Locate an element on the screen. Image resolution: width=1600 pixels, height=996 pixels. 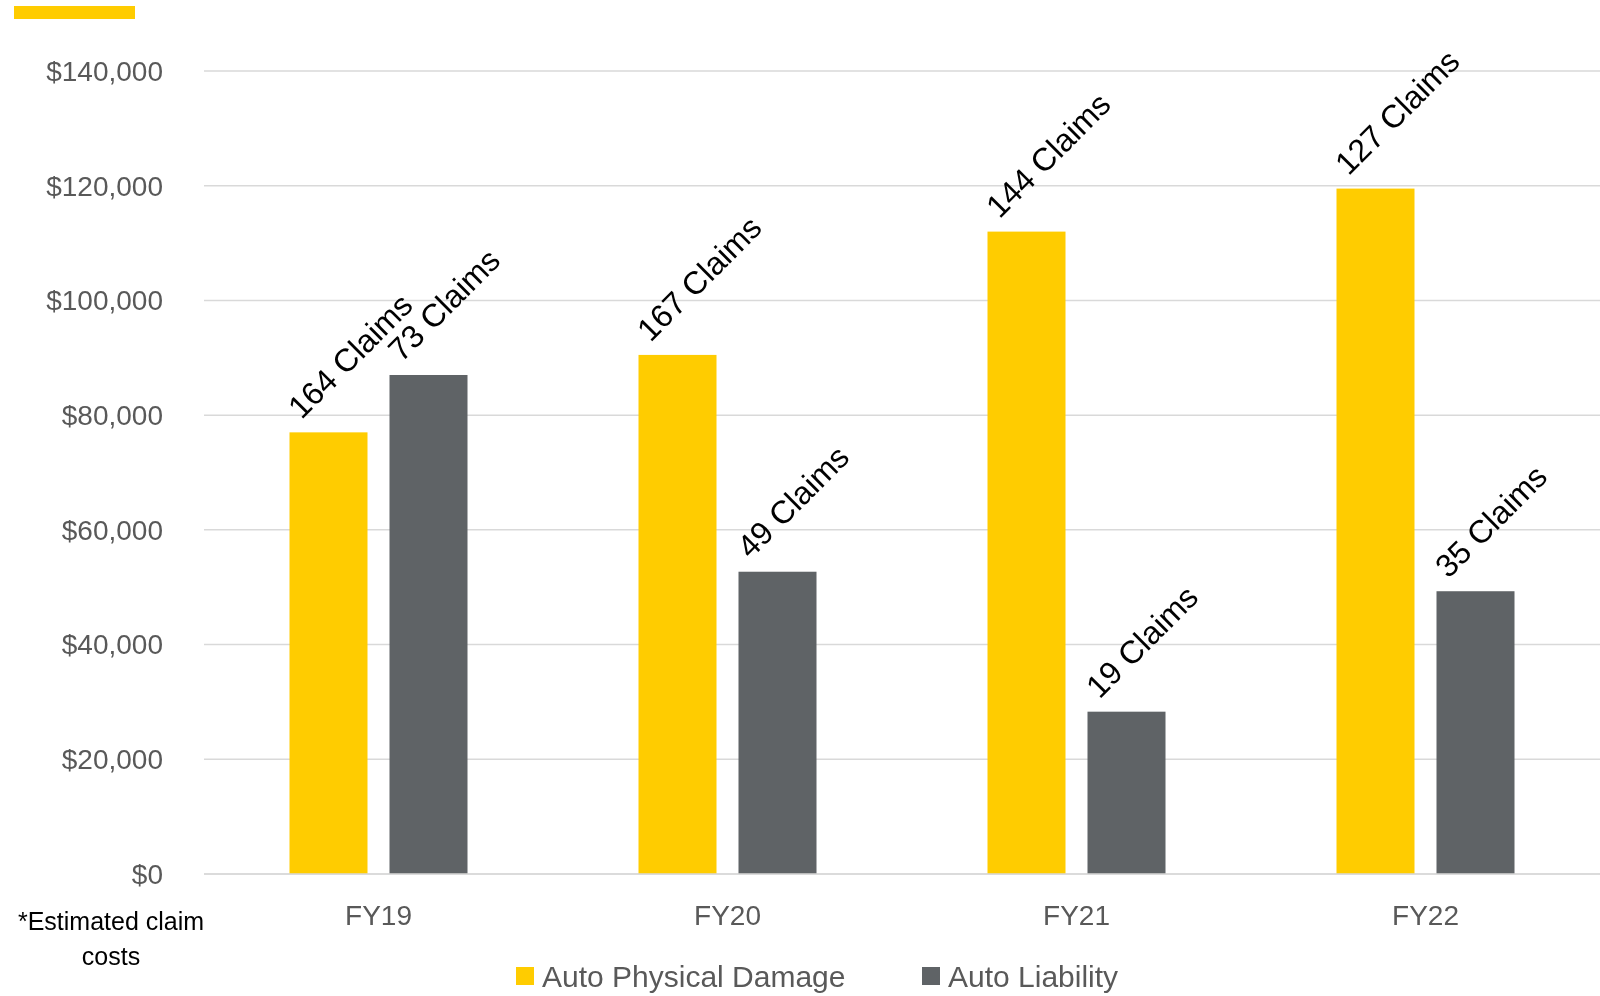
y-tick-label: $20,000 is located at coordinates (112, 760).